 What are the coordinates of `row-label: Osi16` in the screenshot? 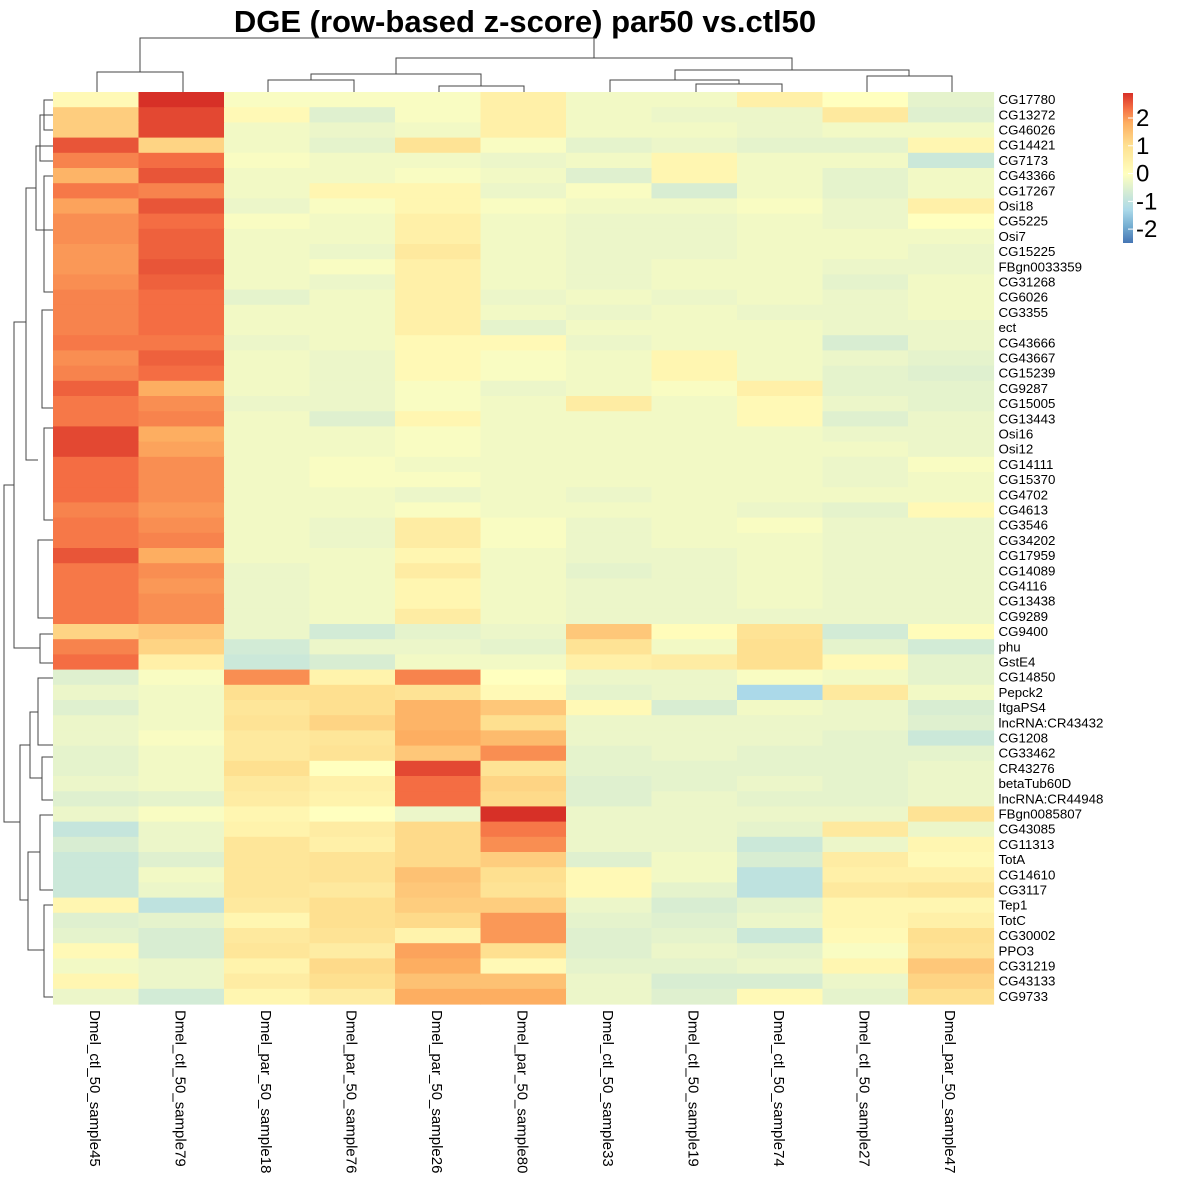 It's located at (1016, 434).